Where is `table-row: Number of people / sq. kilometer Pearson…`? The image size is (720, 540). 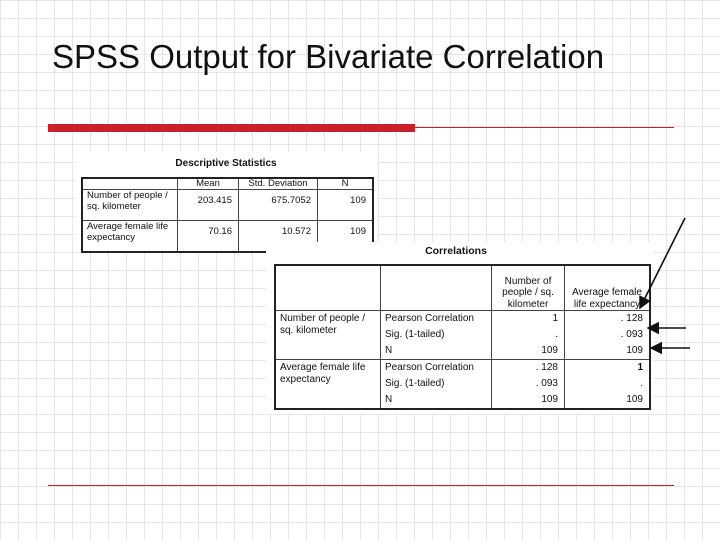 table-row: Number of people / sq. kilometer Pearson… is located at coordinates (462, 335).